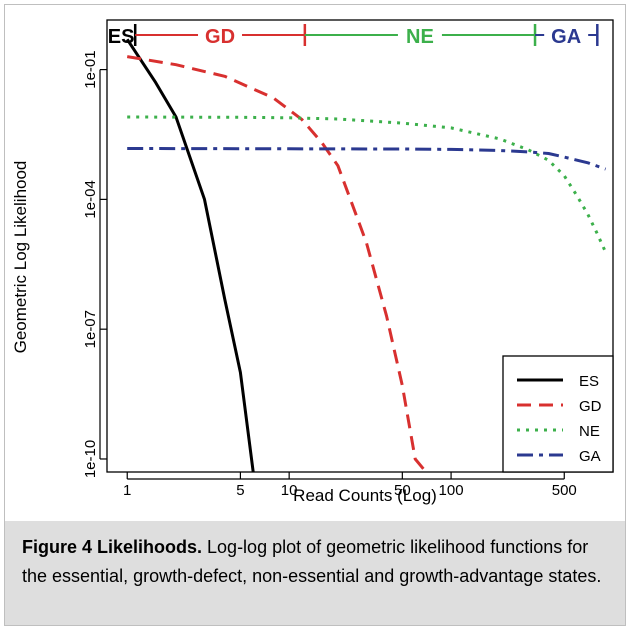 This screenshot has height=630, width=632. Describe the element at coordinates (121, 37) in the screenshot. I see `state-label-es: ES` at that location.